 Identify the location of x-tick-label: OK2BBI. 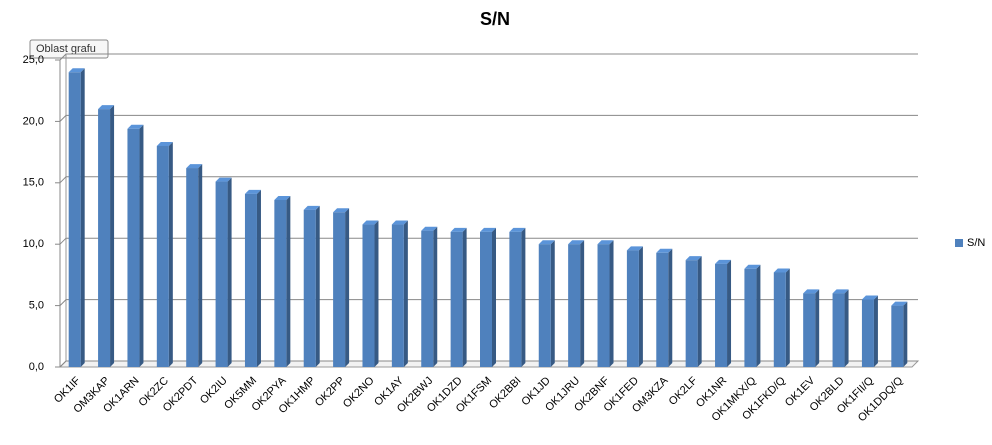
(505, 393).